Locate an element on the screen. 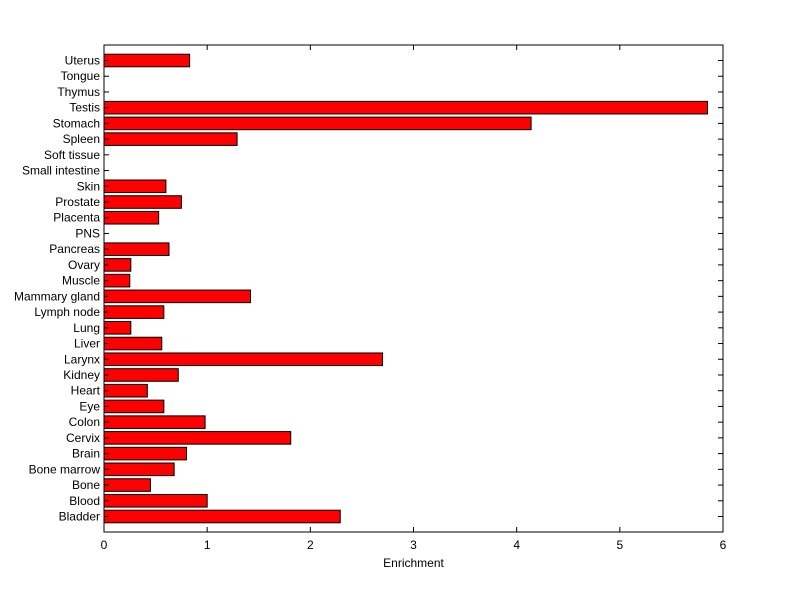 Image resolution: width=800 pixels, height=599 pixels. bar-larynx is located at coordinates (243, 359).